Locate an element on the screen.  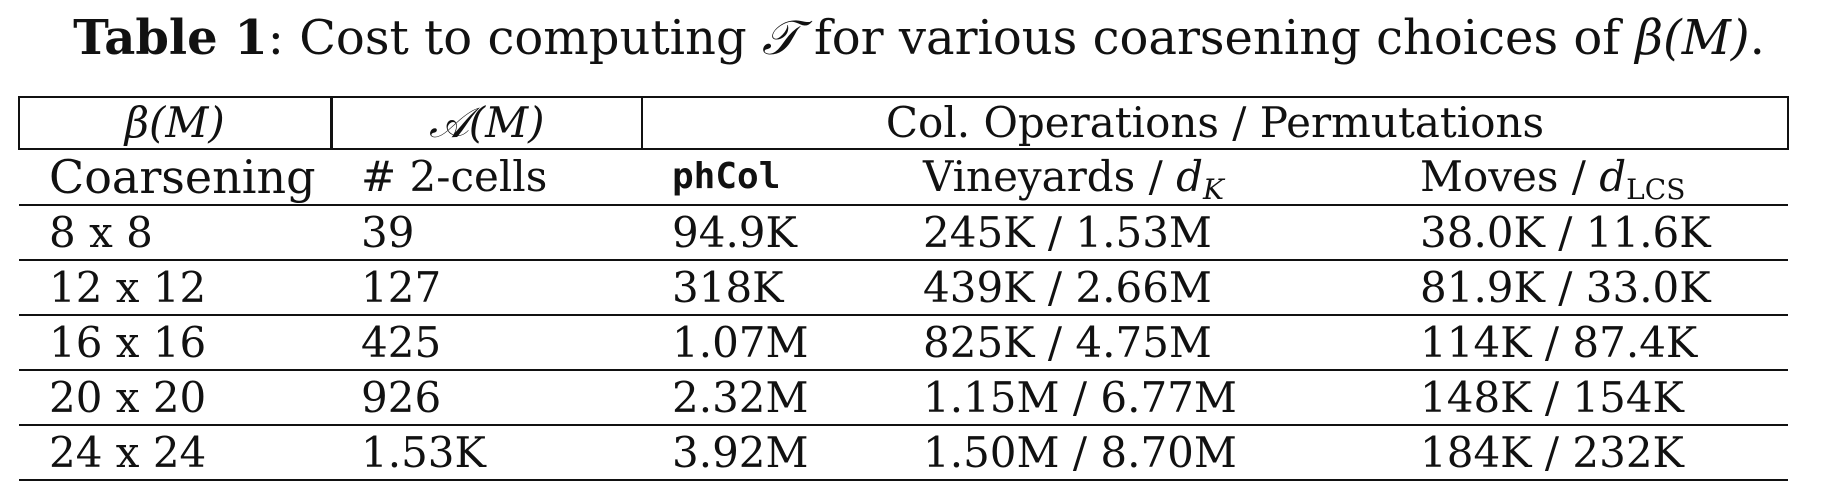
cell-coarsening: 12 x 12 is located at coordinates (175, 288).